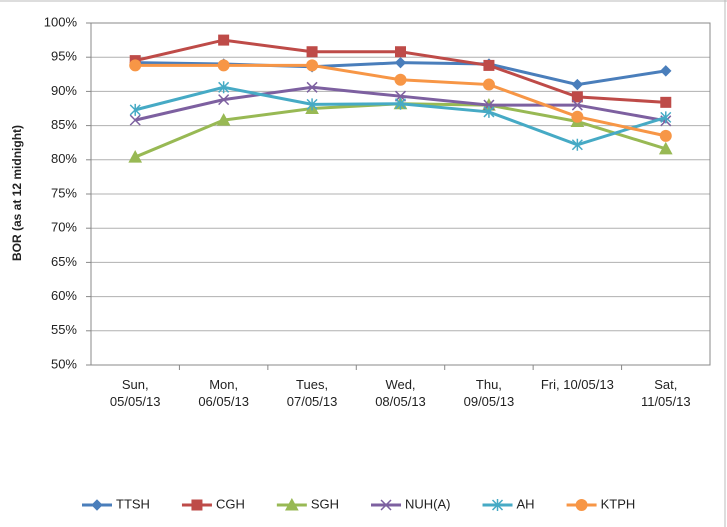  I want to click on x-tick-label: Tues, 07/05/13, so click(312, 393).